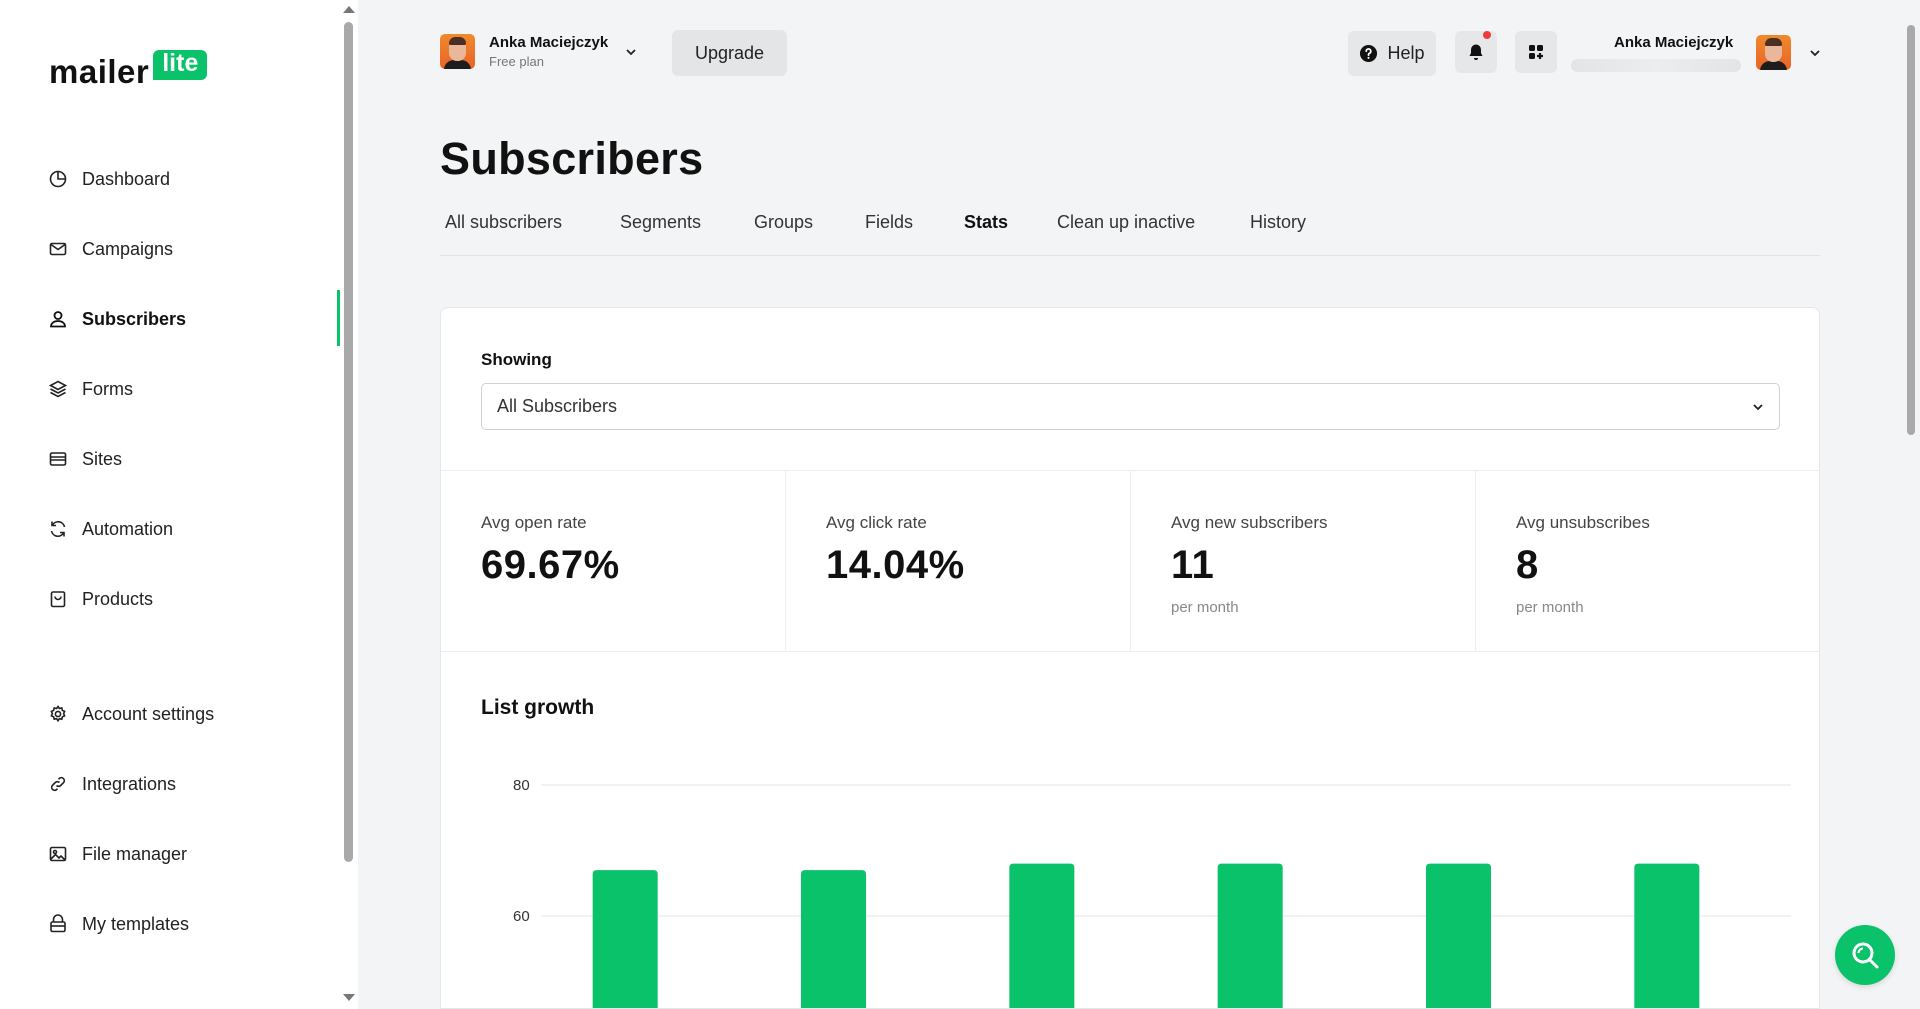  I want to click on sidebar-item-automation: Automation, so click(110, 529).